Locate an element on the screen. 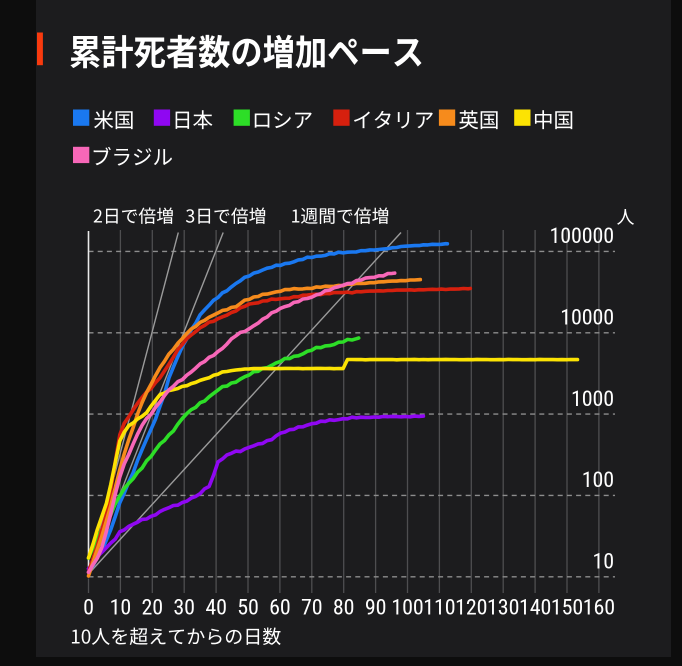 Image resolution: width=682 pixels, height=666 pixels. svg-text: 130 is located at coordinates (503, 607).